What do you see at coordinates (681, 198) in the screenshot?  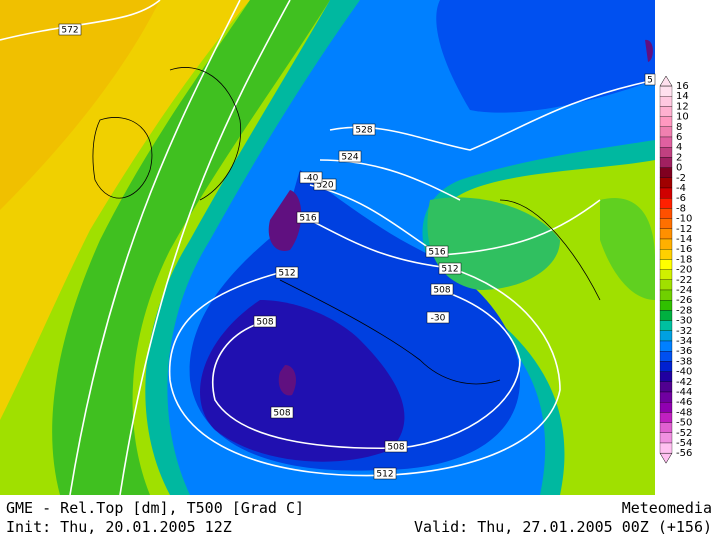 I see `colorbar-label: -6` at bounding box center [681, 198].